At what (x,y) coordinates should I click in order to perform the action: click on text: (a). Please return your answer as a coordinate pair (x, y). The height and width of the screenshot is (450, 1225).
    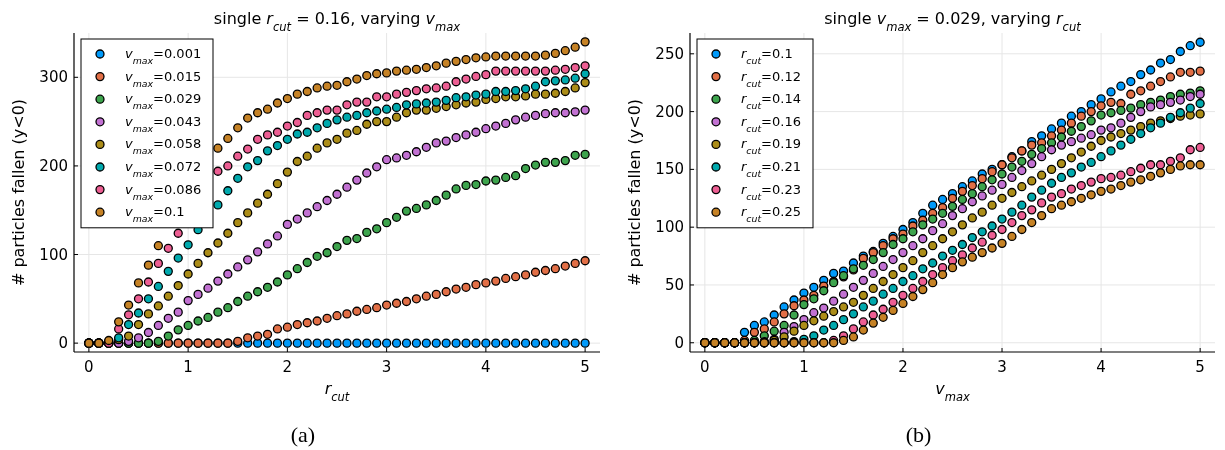
    Looking at the image, I should click on (303, 434).